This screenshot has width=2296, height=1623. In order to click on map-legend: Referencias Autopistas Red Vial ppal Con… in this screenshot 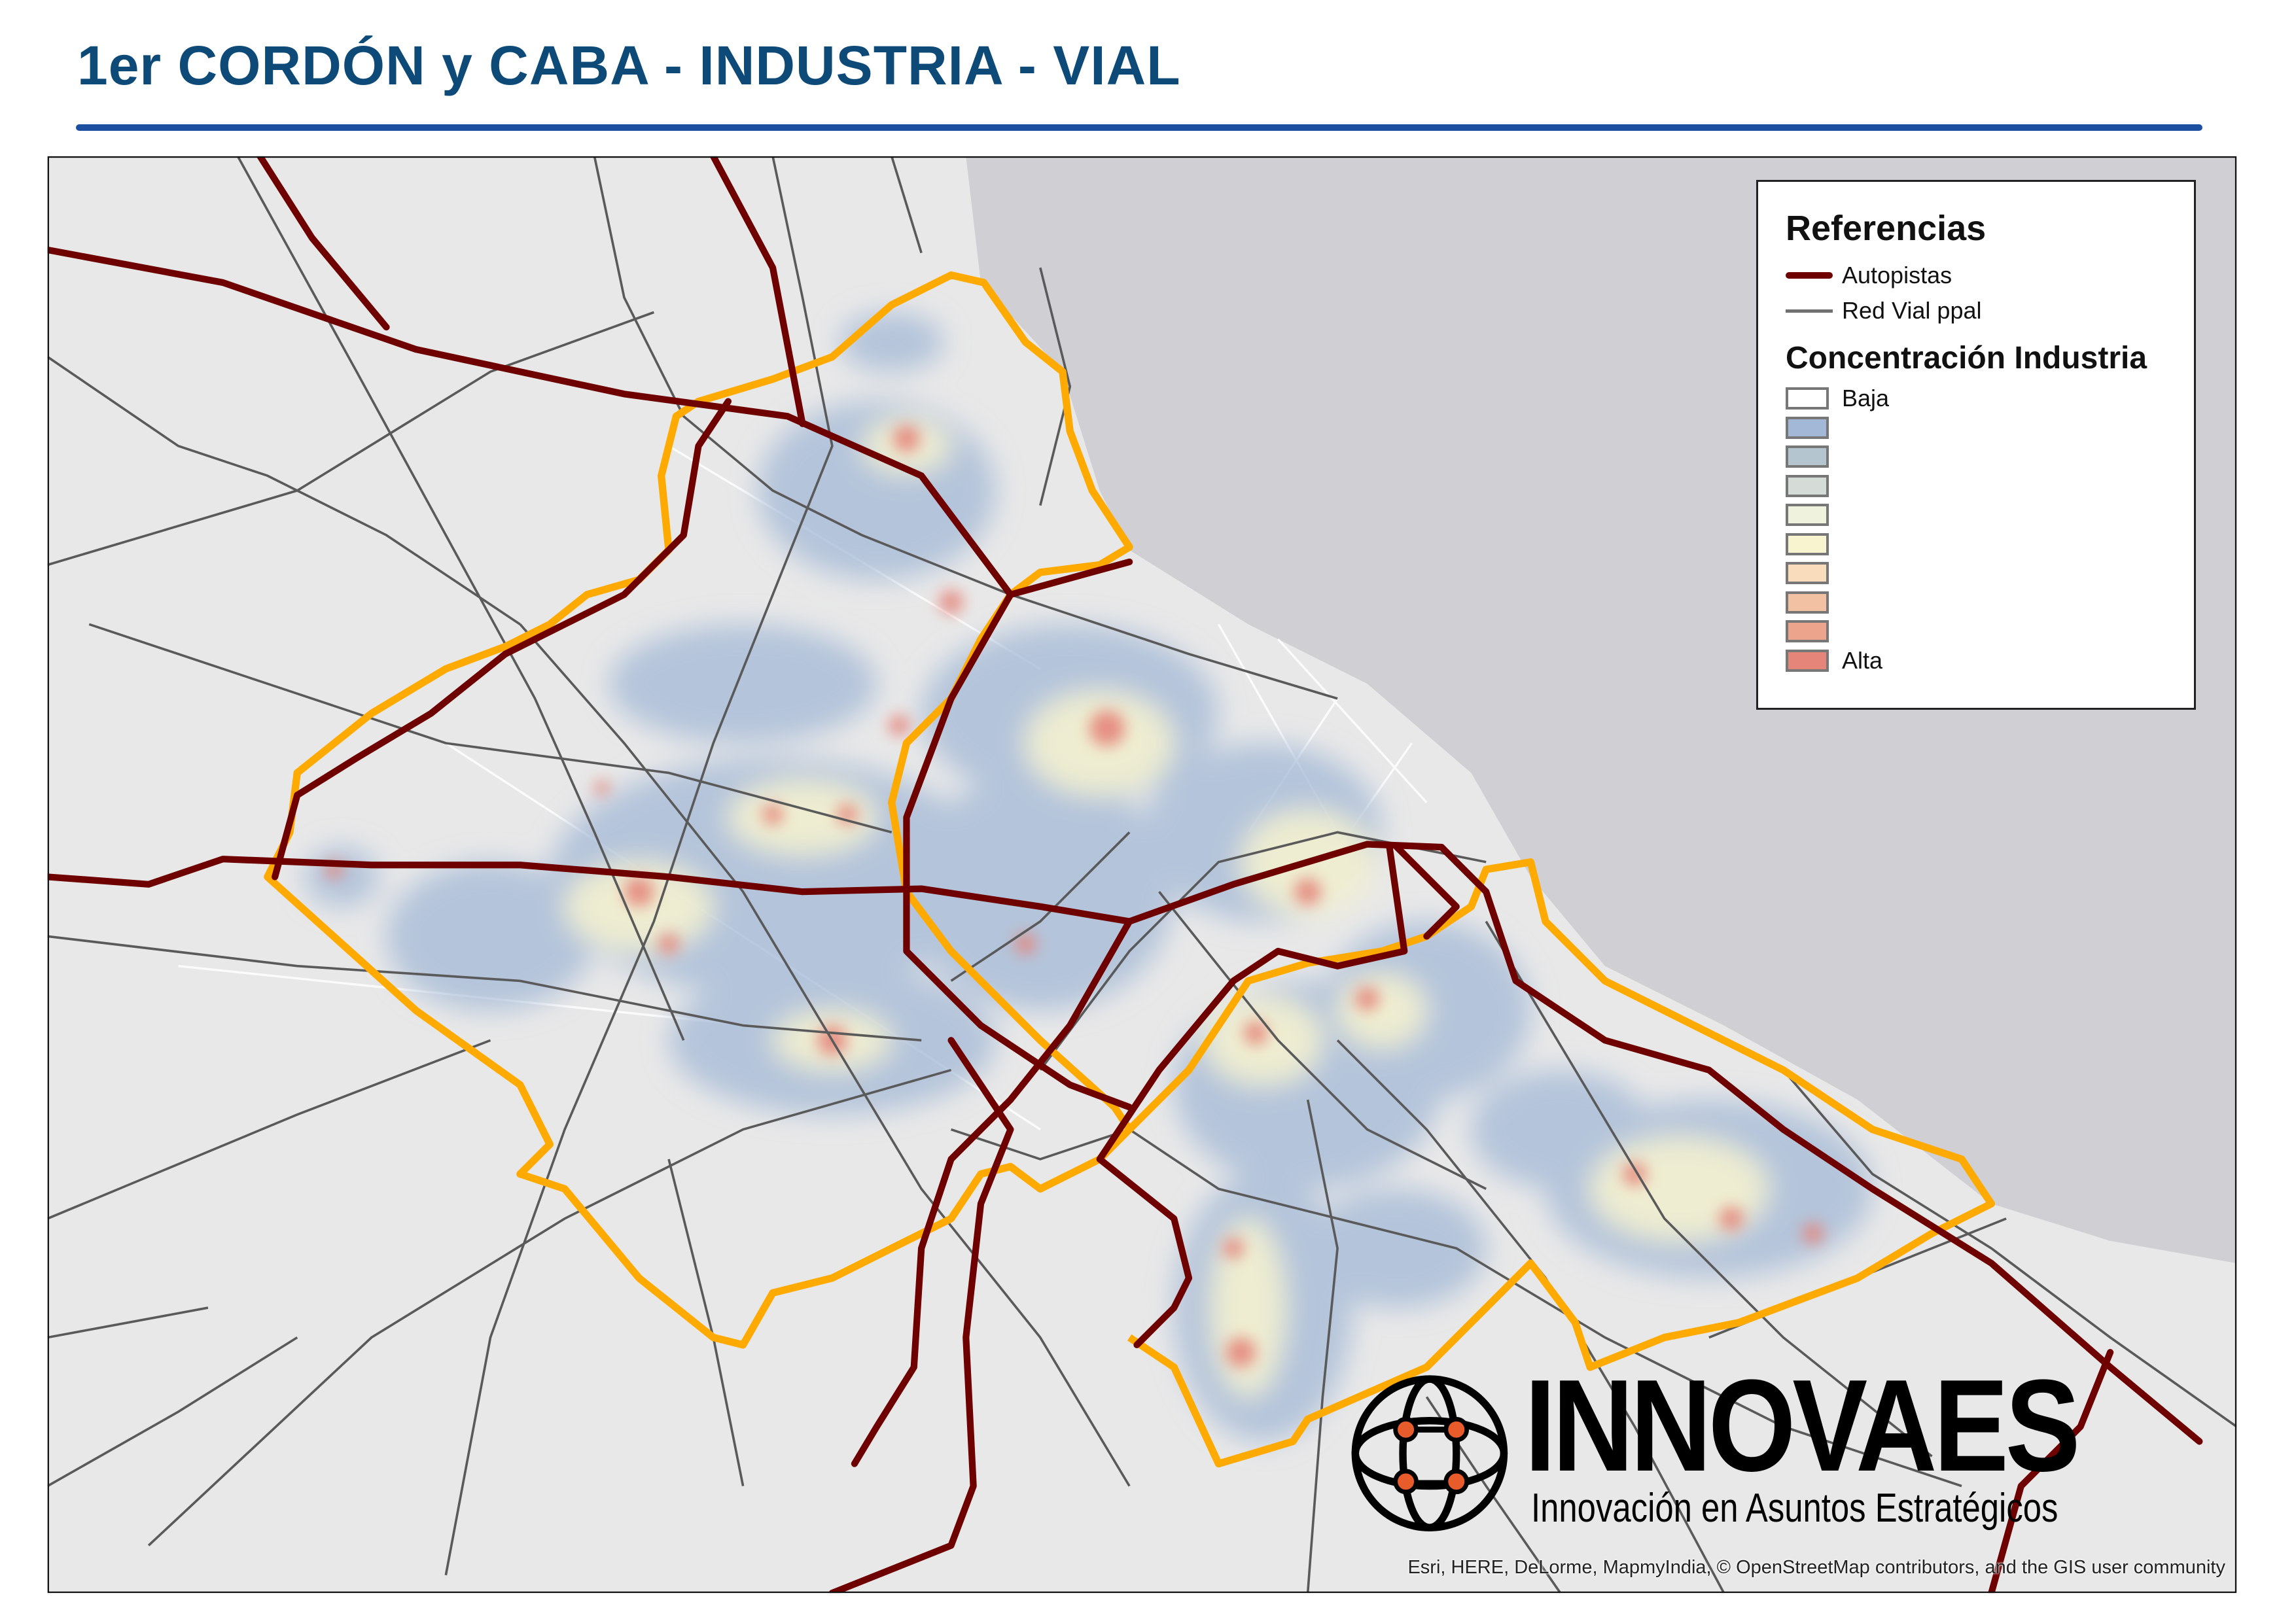, I will do `click(1976, 445)`.